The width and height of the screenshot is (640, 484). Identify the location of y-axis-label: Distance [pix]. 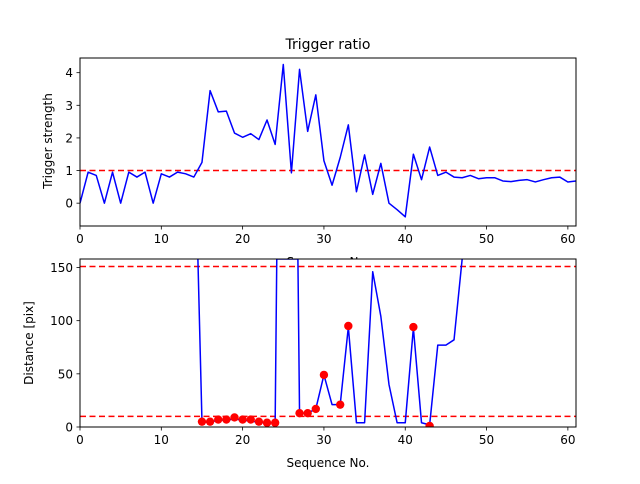
(29, 343).